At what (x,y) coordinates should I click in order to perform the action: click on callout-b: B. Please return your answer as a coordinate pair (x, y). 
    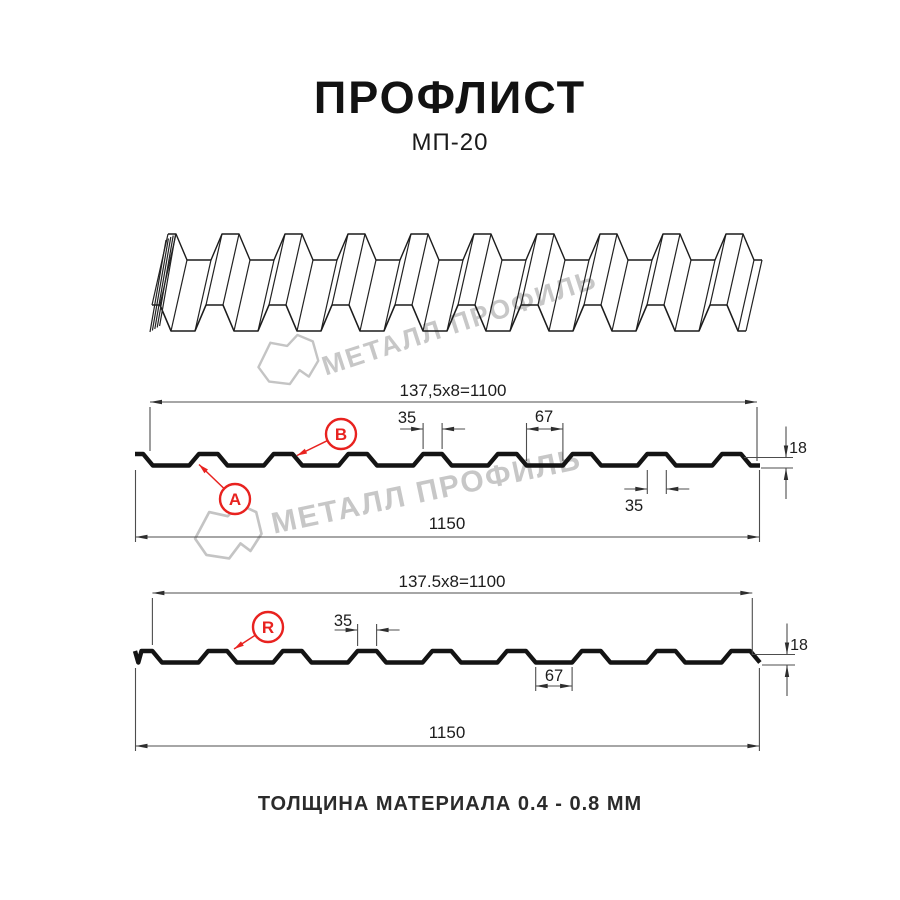
    Looking at the image, I should click on (327, 437).